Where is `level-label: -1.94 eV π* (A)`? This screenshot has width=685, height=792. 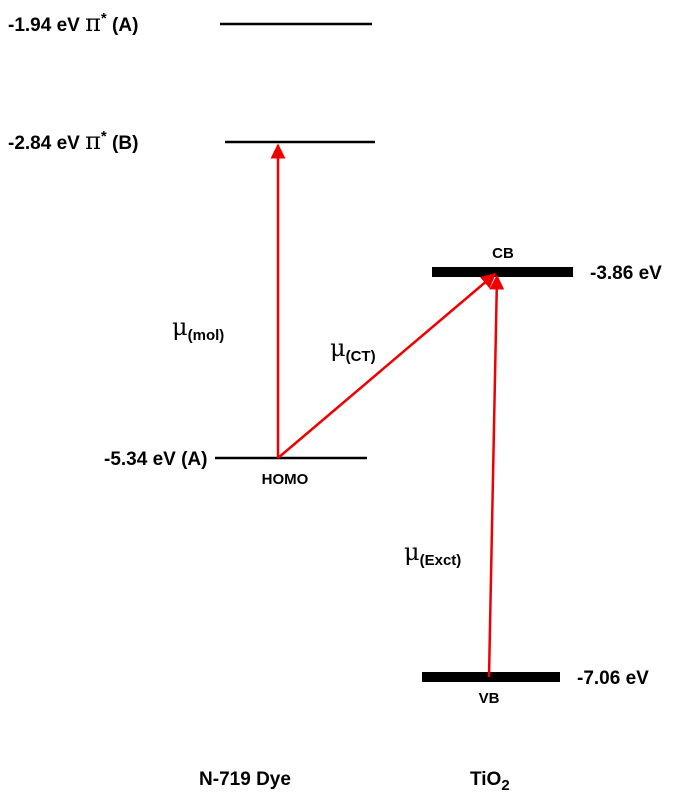
level-label: -1.94 eV π* (A) is located at coordinates (73, 23).